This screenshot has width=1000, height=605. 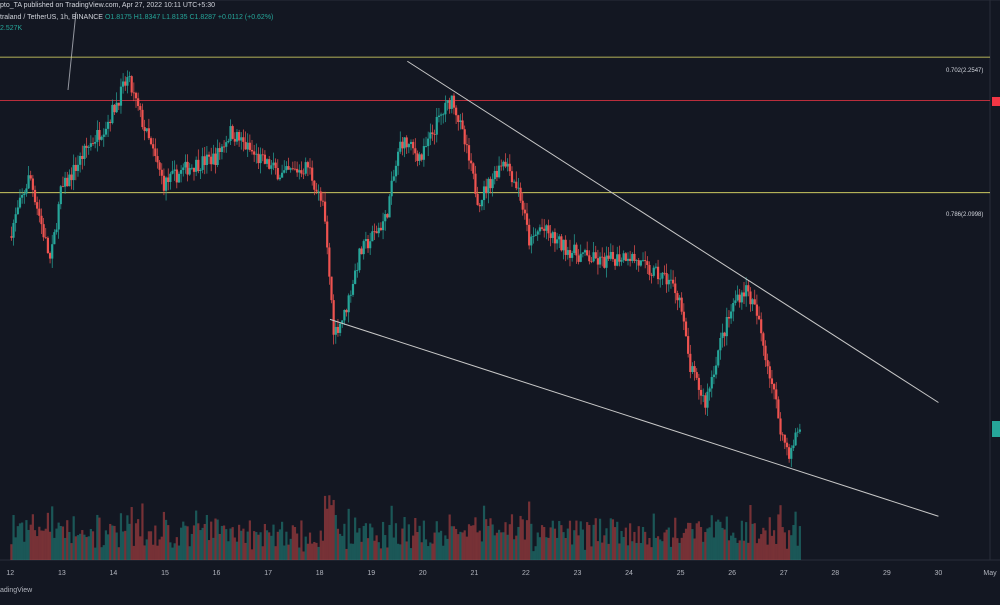 I want to click on price-axis, so click(x=995, y=300).